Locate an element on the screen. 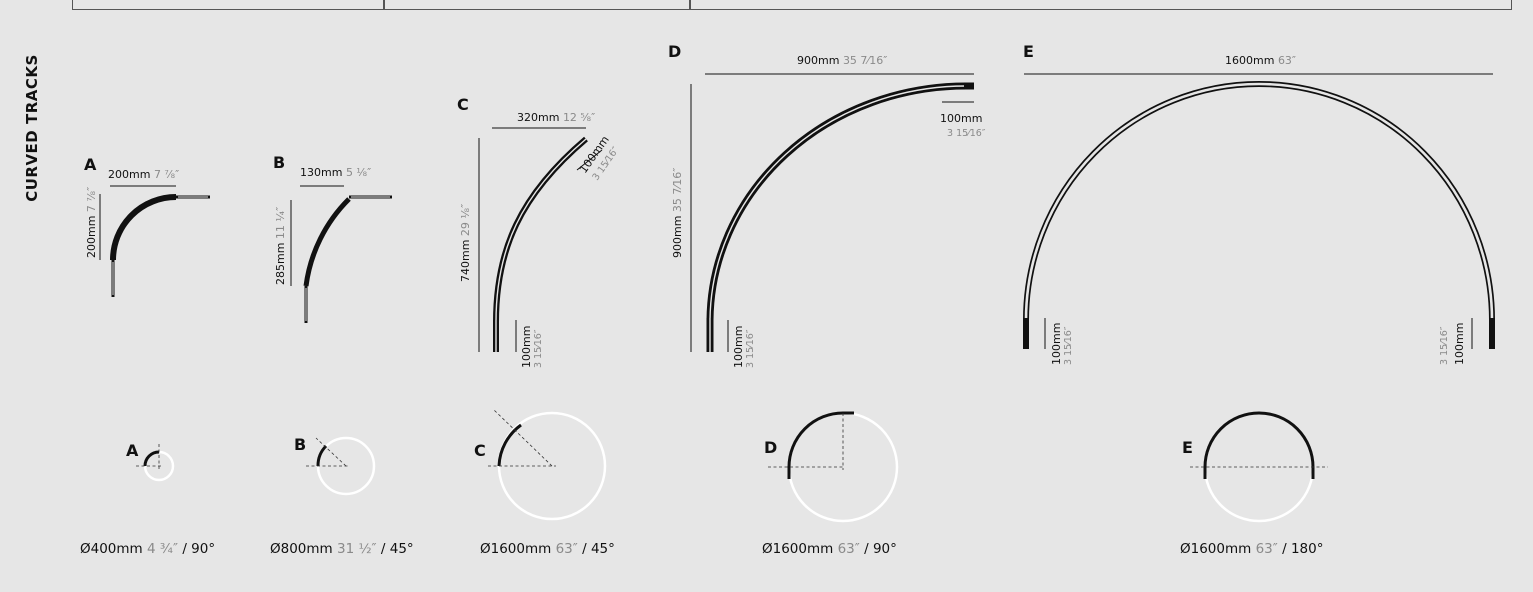  schematic-d-arc is located at coordinates (820, 445).